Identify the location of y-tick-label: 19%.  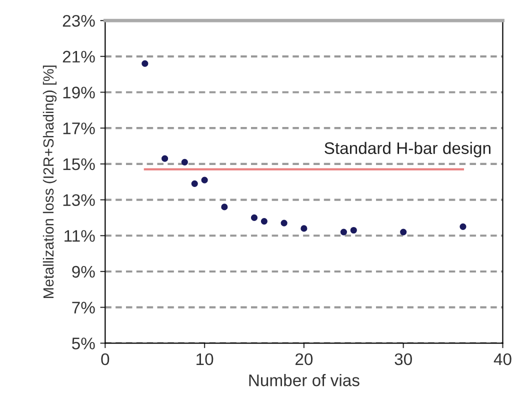
(79, 92).